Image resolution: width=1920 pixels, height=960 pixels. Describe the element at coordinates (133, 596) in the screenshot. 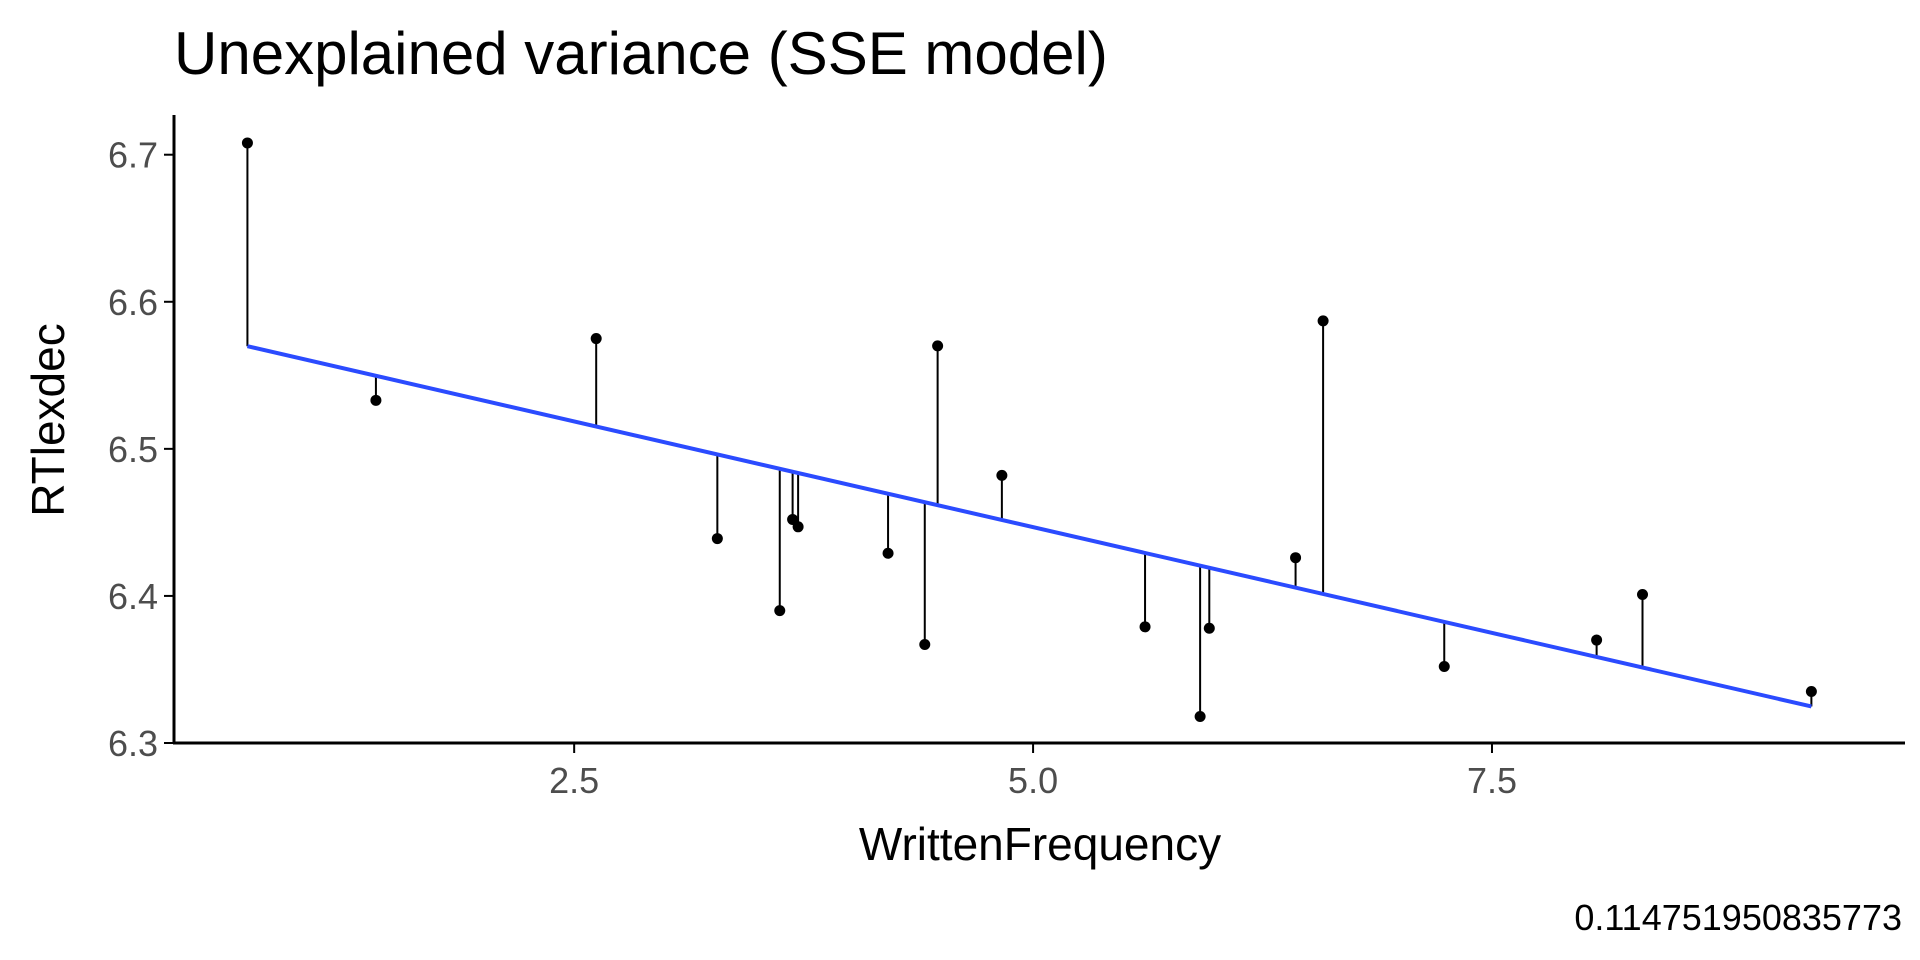

I see `y-tick-label: 6.4` at that location.